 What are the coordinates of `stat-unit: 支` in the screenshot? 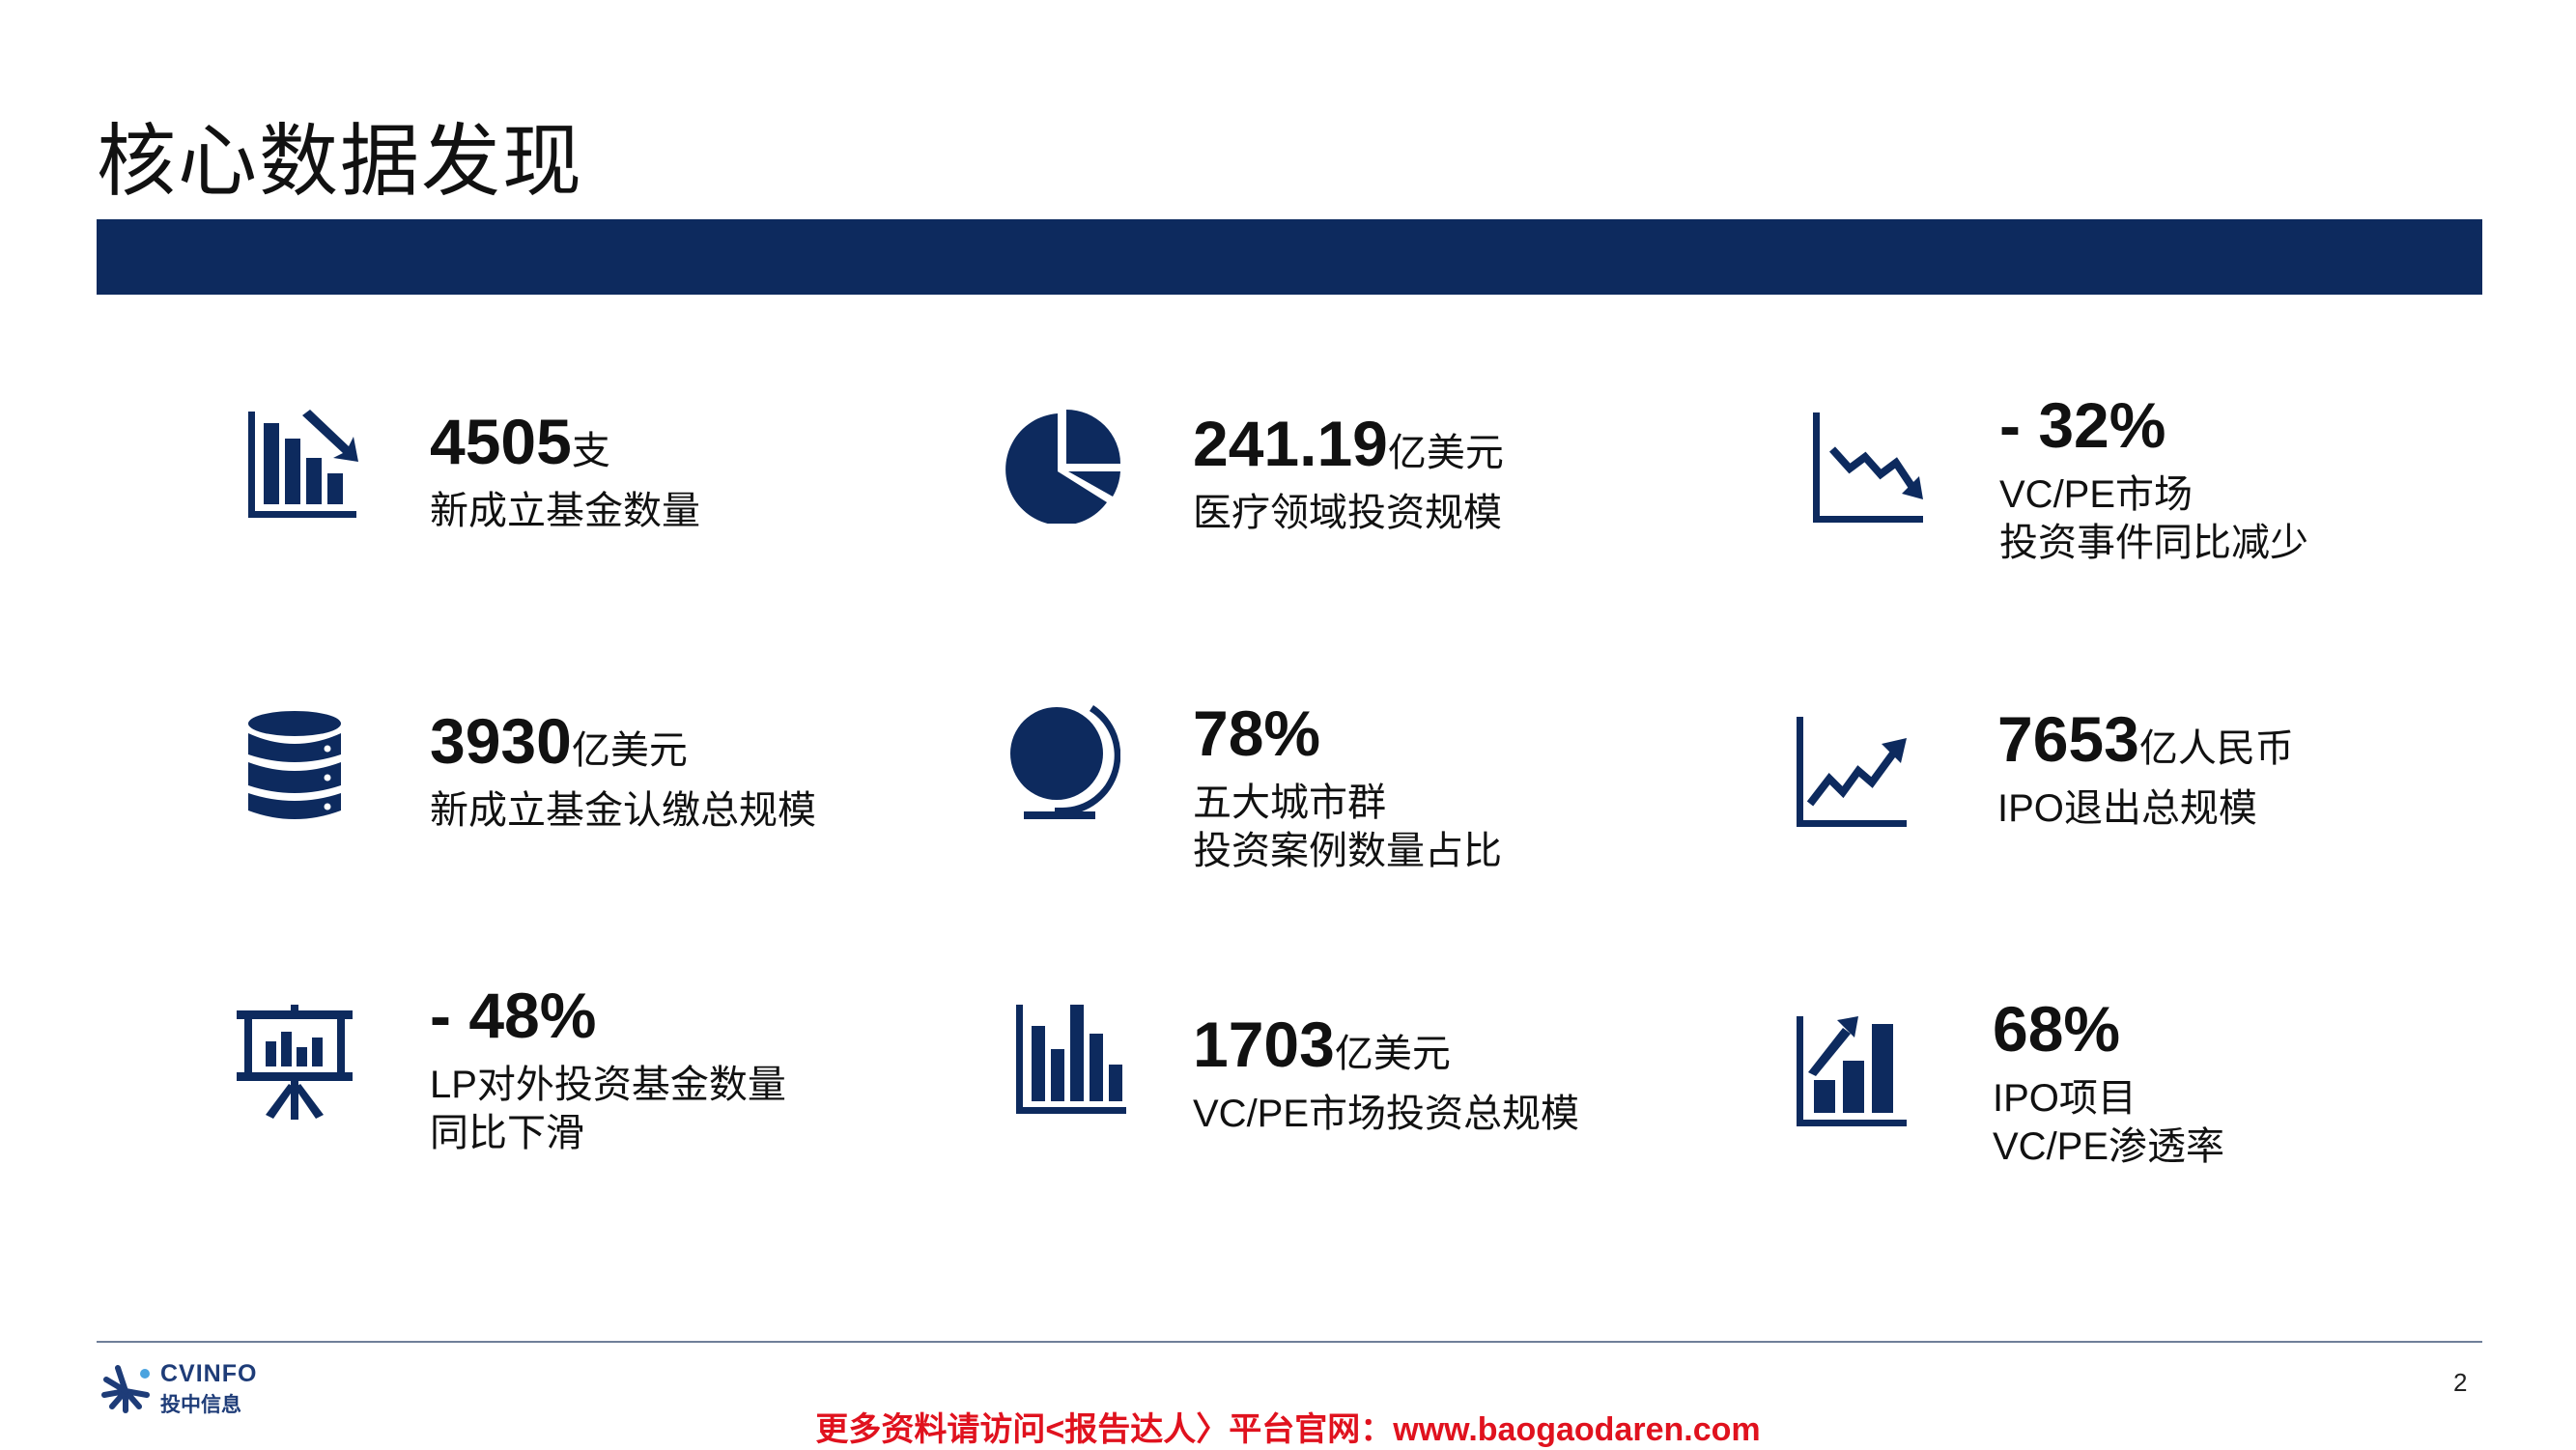 It's located at (590, 451).